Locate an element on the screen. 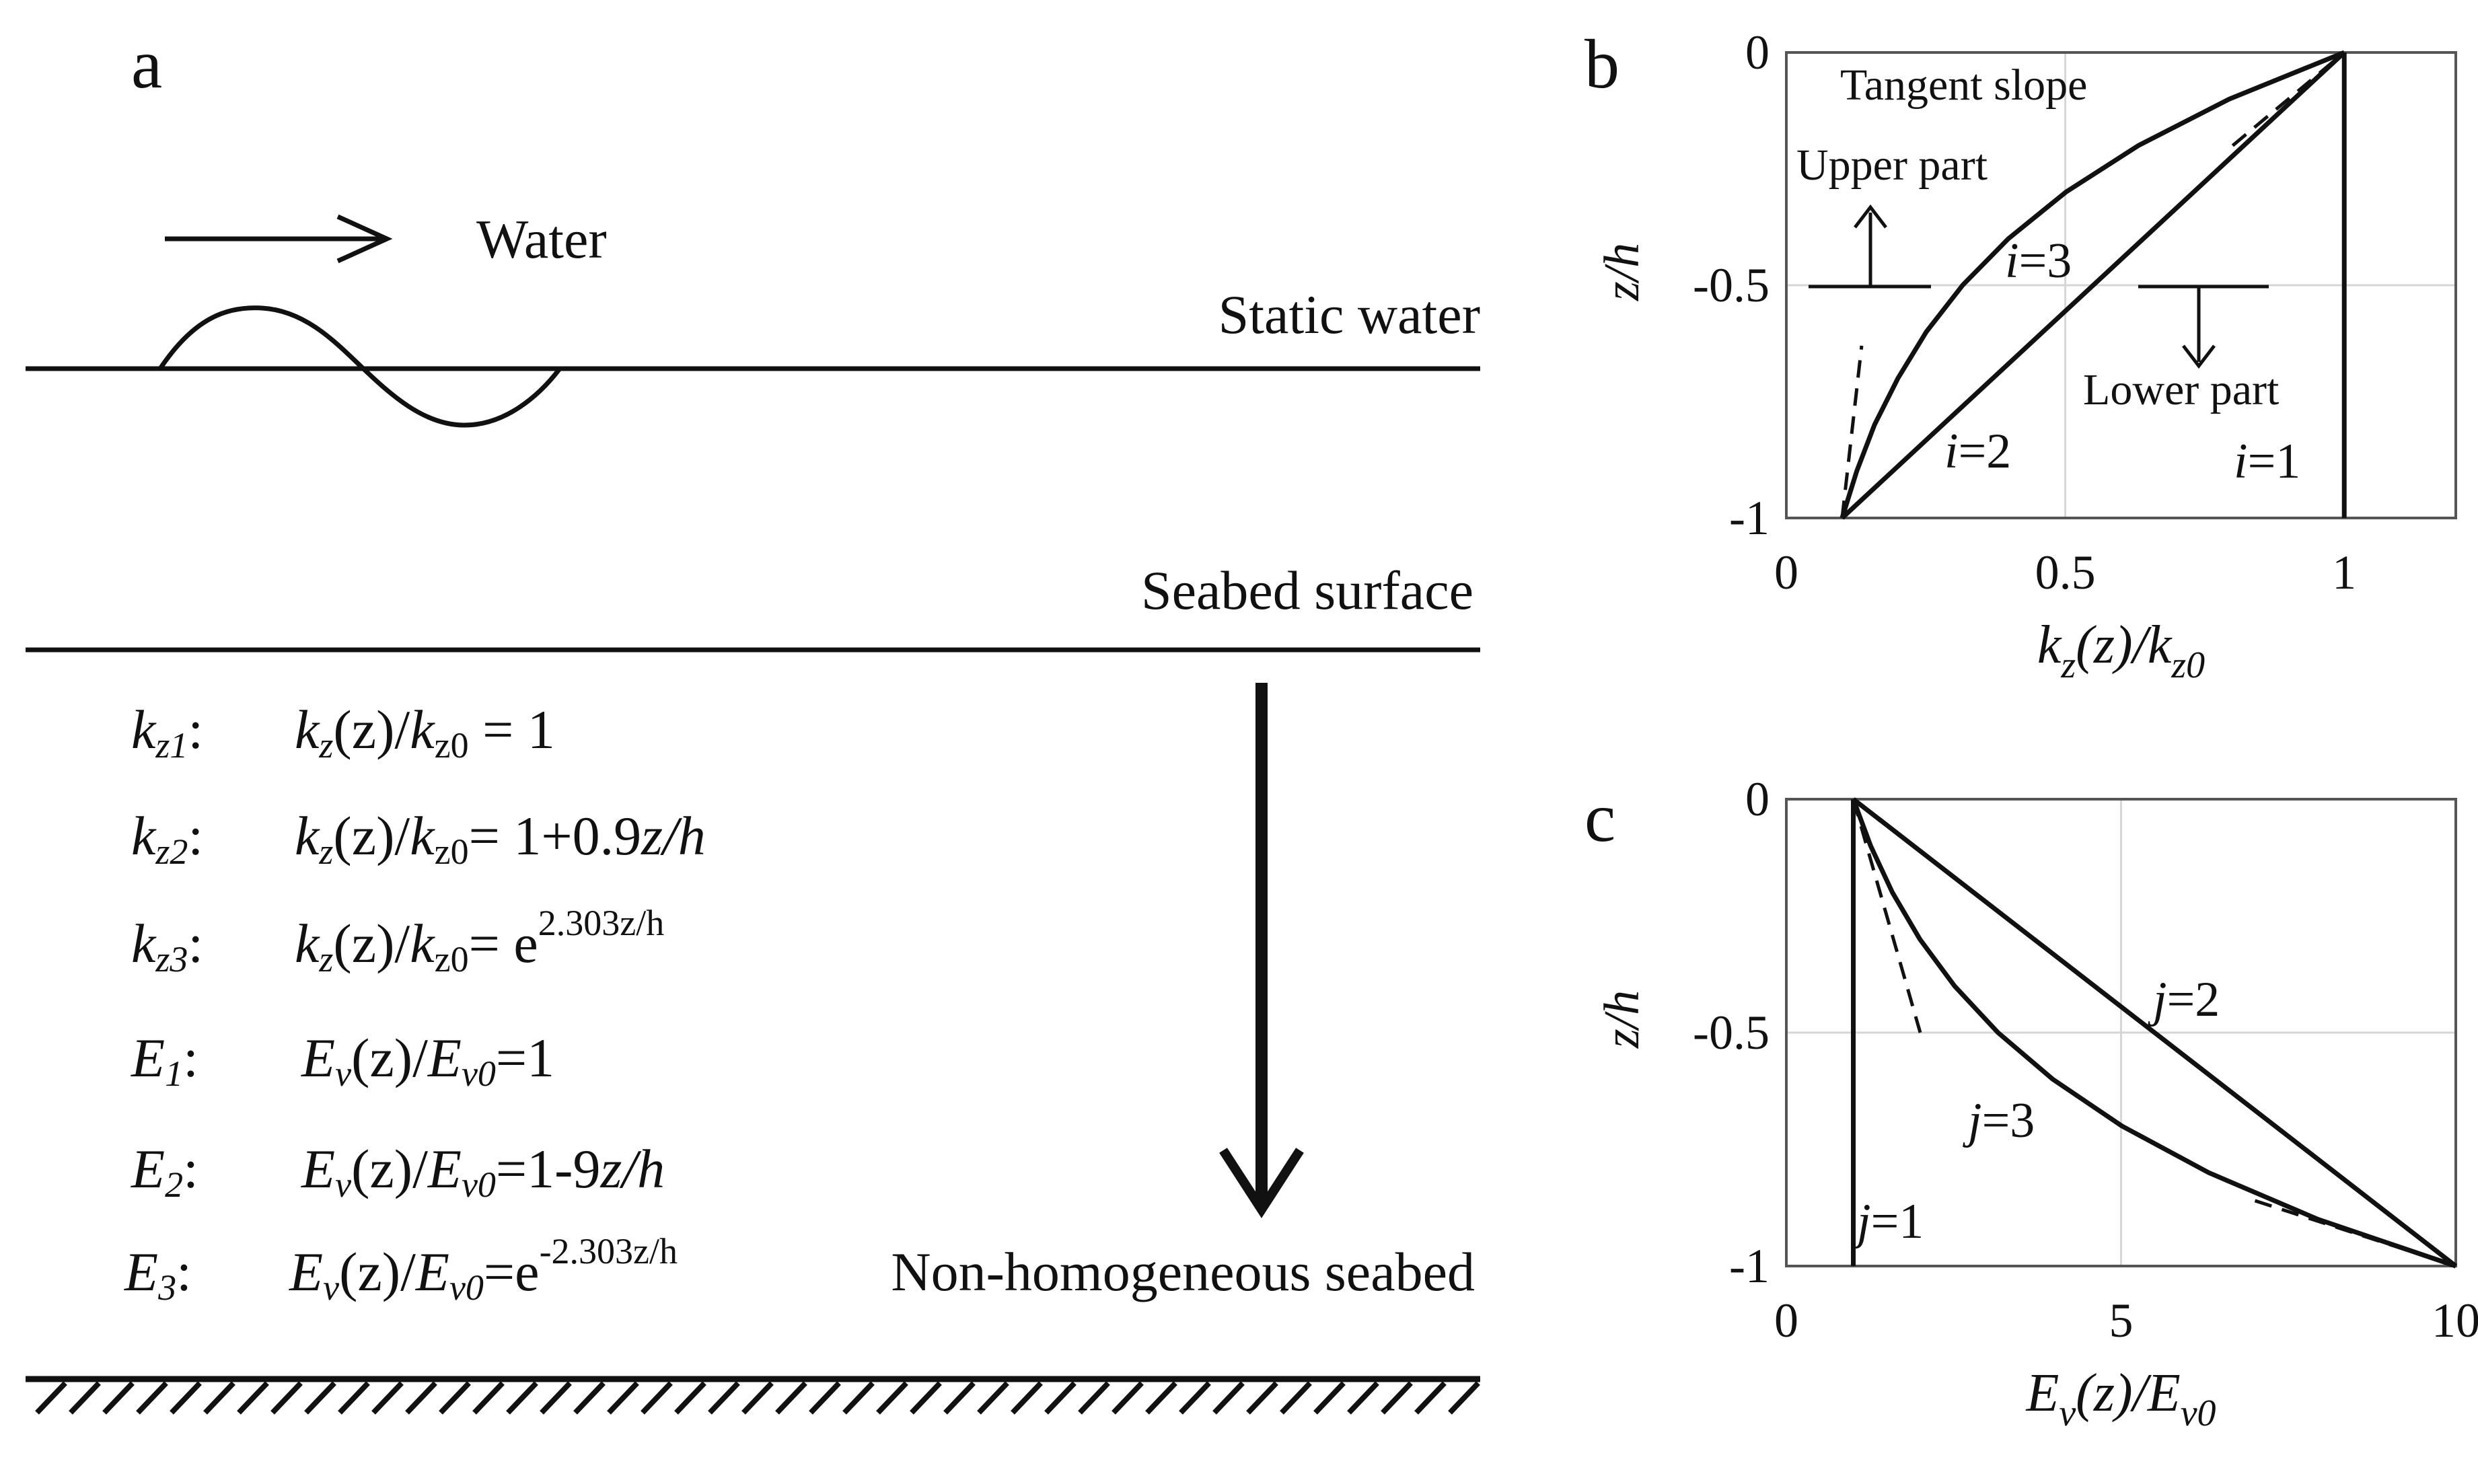  svg-text: Ev(z)/Ev0=1 is located at coordinates (427, 1060).